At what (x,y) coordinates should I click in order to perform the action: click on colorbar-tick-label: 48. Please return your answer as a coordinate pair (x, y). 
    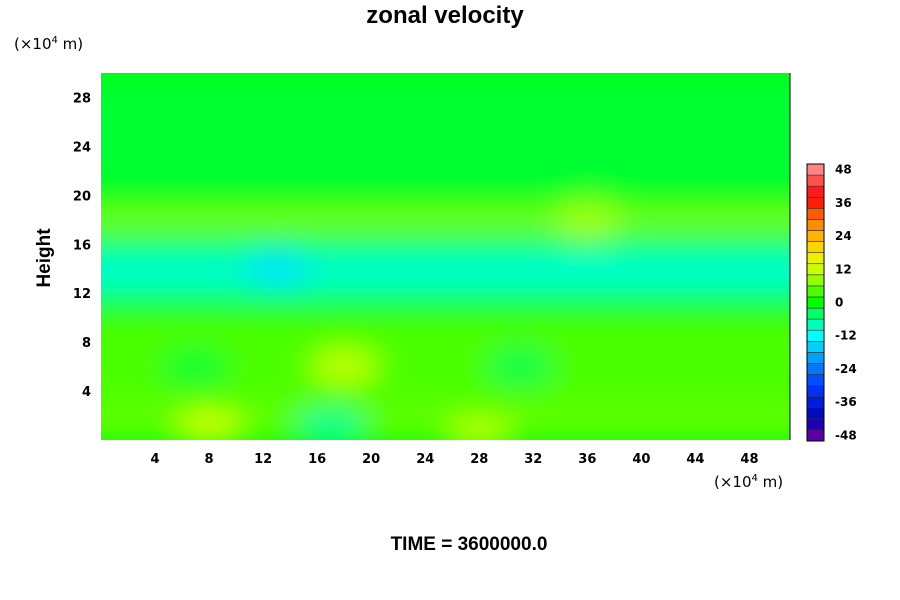
    Looking at the image, I should click on (843, 170).